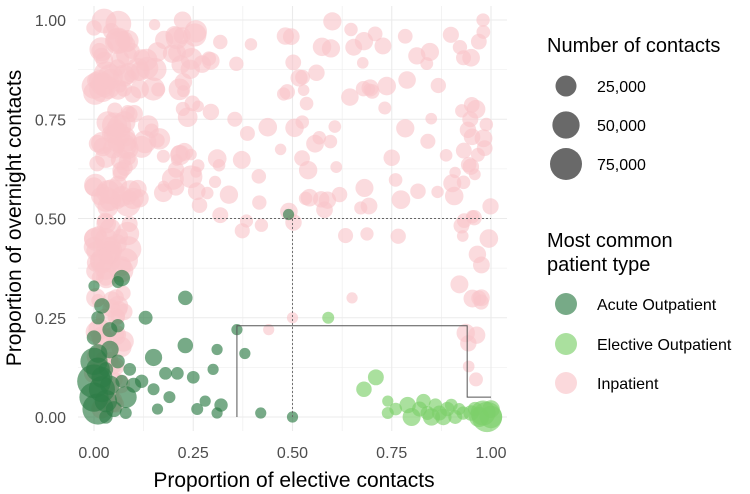  Describe the element at coordinates (621, 126) in the screenshot. I see `size-legend-label: 50,000` at that location.